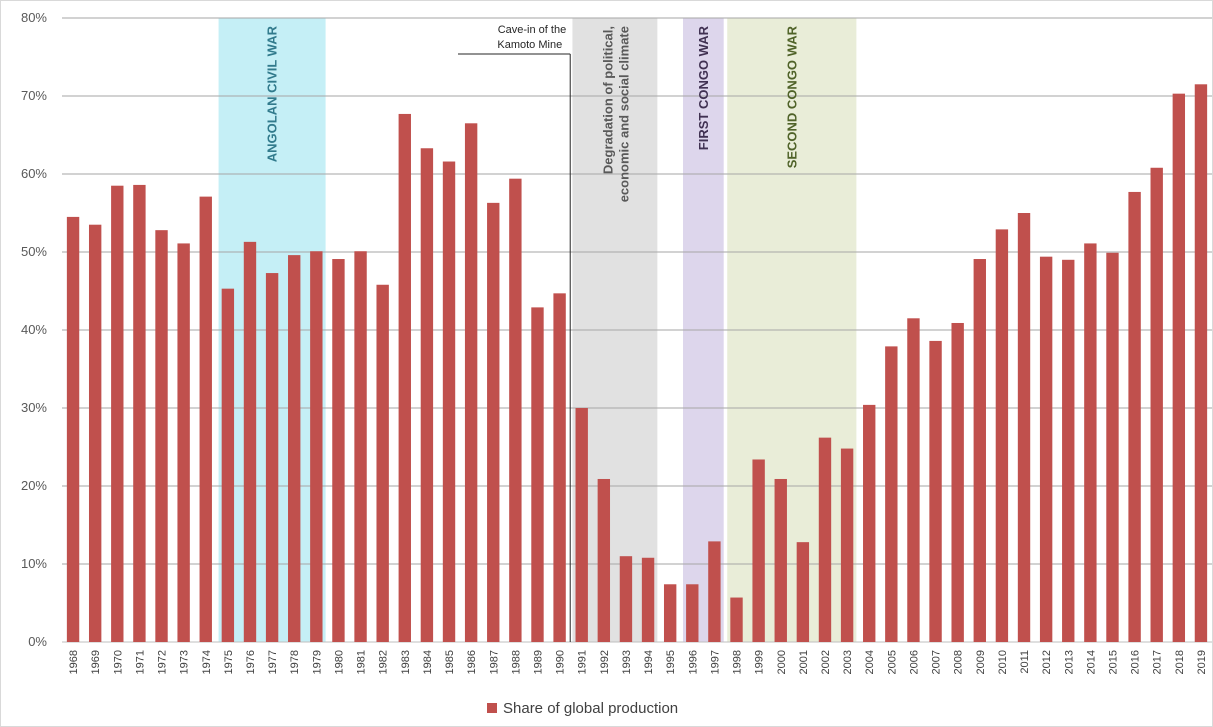 The image size is (1213, 727). What do you see at coordinates (1069, 662) in the screenshot?
I see `x-tick-label: 2013` at bounding box center [1069, 662].